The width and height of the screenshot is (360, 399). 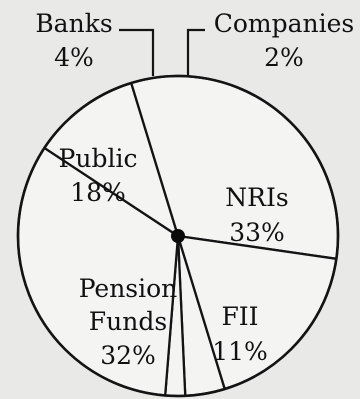 I want to click on banks-leader-line, so click(x=137, y=52).